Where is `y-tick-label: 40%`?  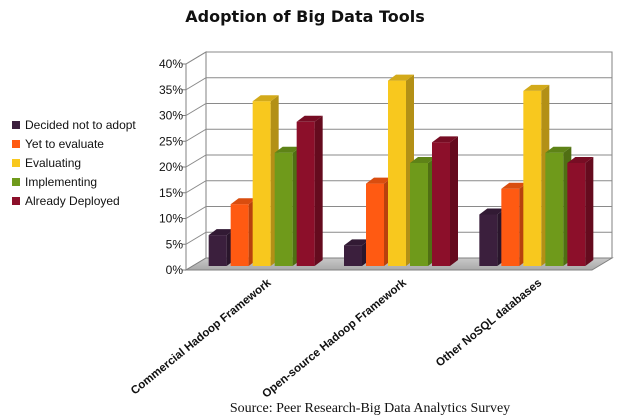
y-tick-label: 40% is located at coordinates (171, 64).